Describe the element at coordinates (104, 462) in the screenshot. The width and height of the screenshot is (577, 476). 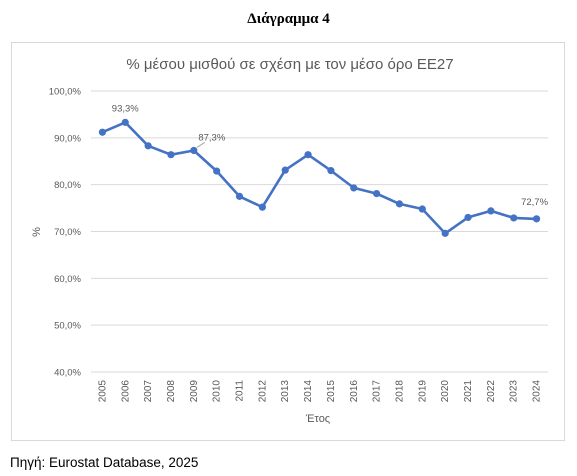
I see `source-note: Πηγή: Eurostat Database, 2025` at that location.